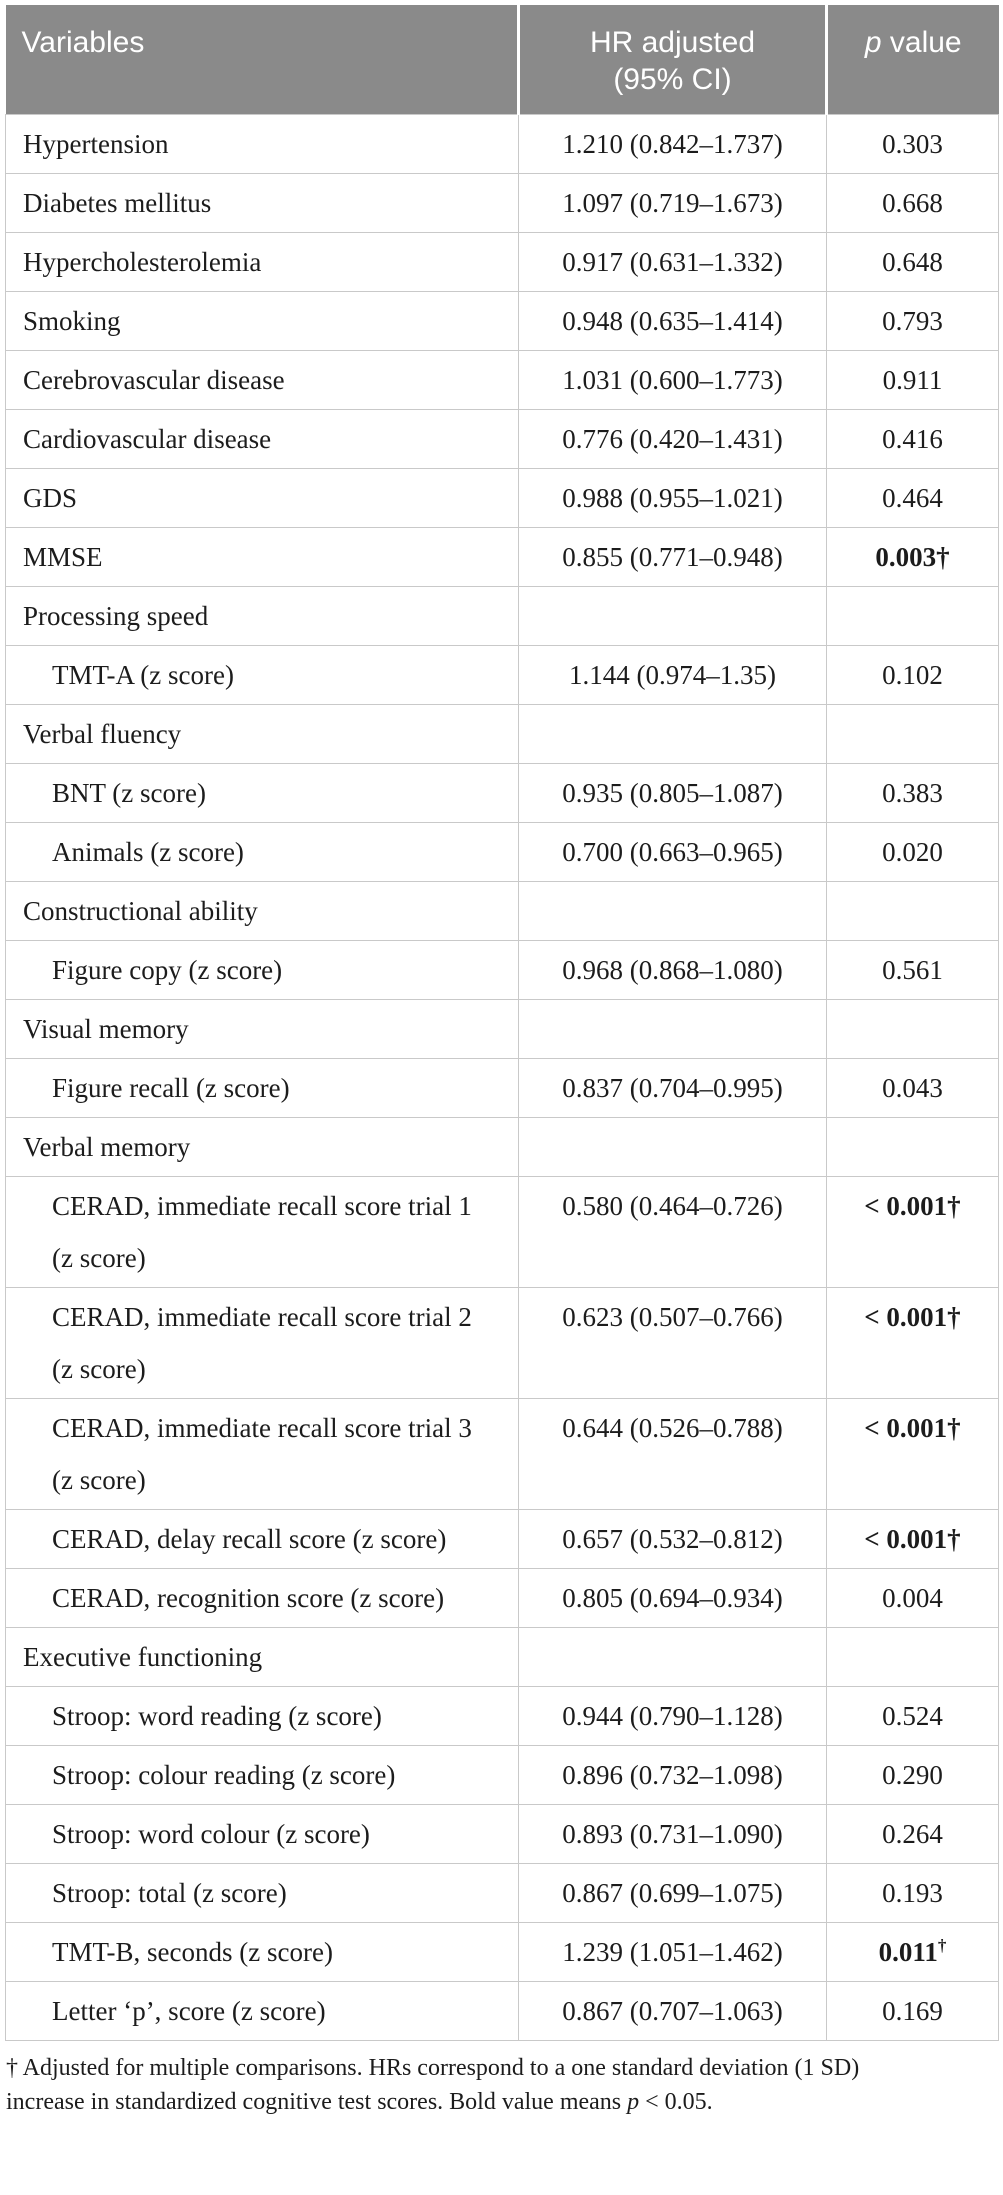  What do you see at coordinates (672, 1088) in the screenshot?
I see `hr-ci-value-cell: 0.837 (0.704–0.995)` at bounding box center [672, 1088].